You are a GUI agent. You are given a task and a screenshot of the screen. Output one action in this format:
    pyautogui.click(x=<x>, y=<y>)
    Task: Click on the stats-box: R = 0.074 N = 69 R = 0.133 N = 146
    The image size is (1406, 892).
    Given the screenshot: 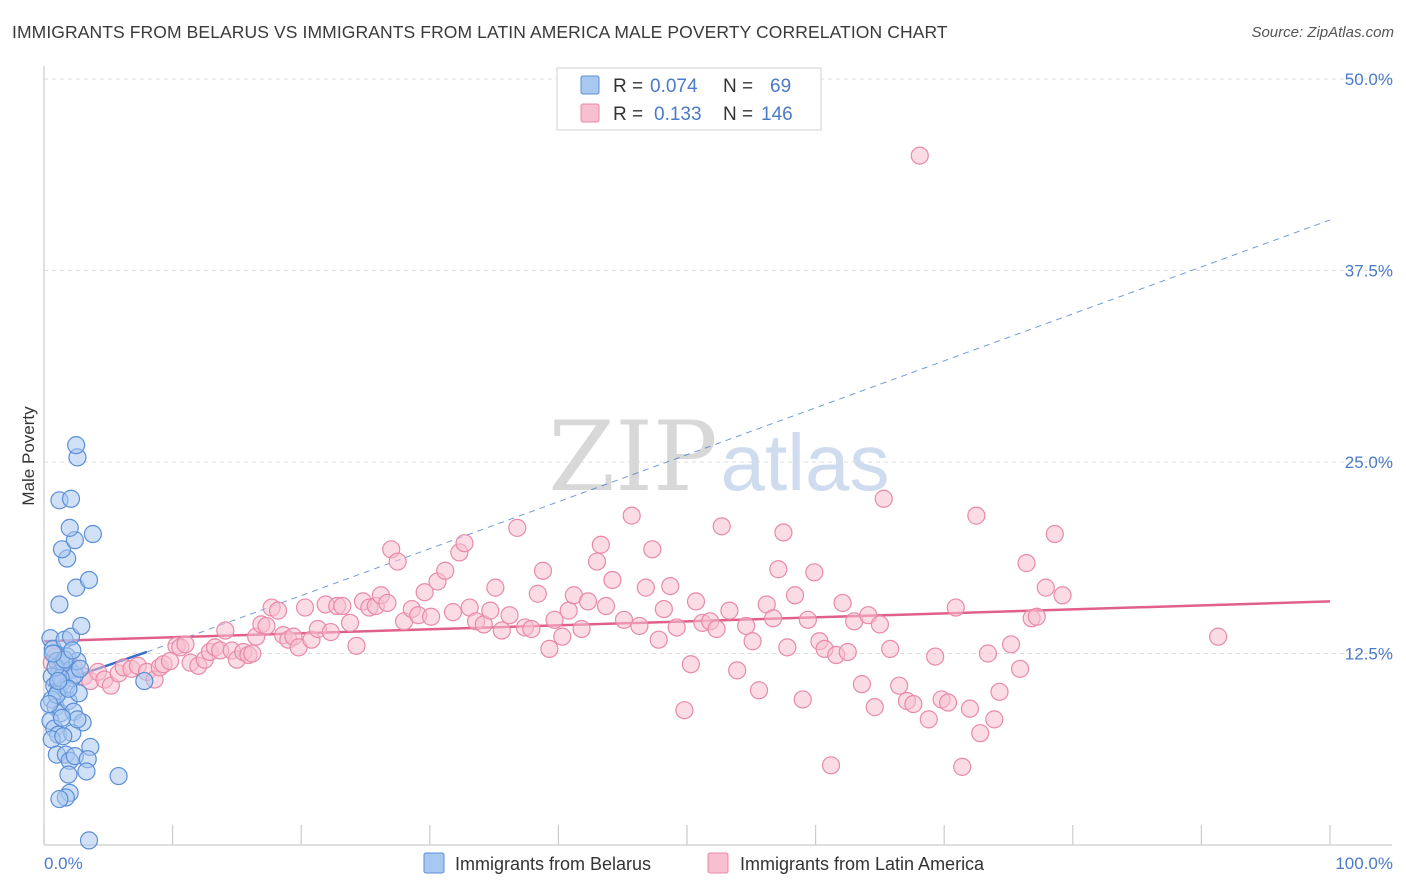 What is the action you would take?
    pyautogui.click(x=689, y=99)
    